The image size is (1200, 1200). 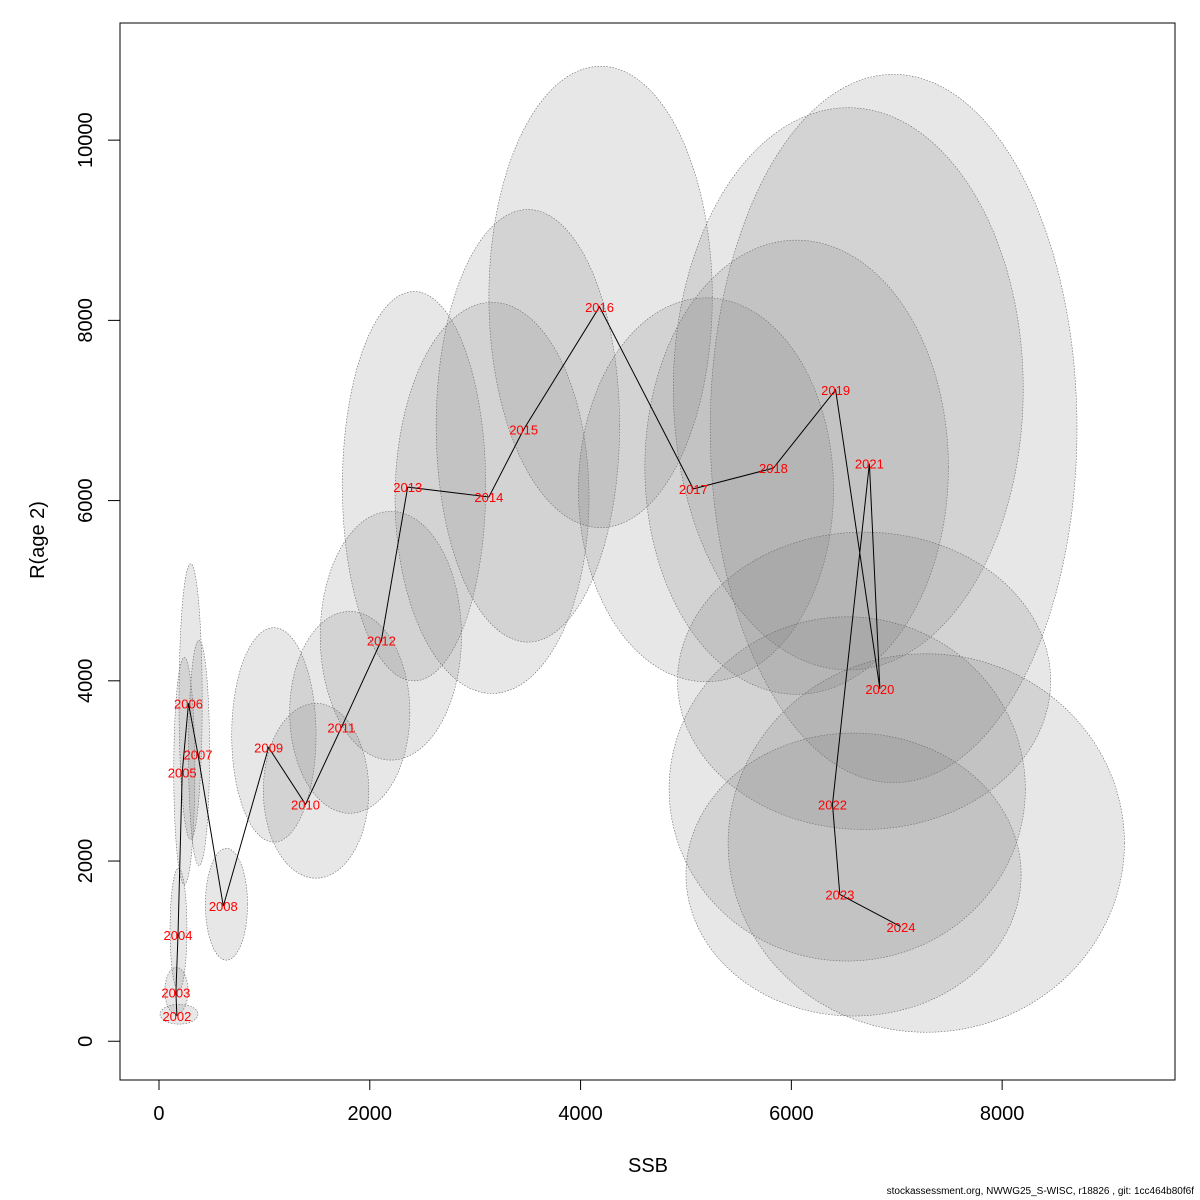 I want to click on y-tick-label-2: 4000, so click(x=86, y=681).